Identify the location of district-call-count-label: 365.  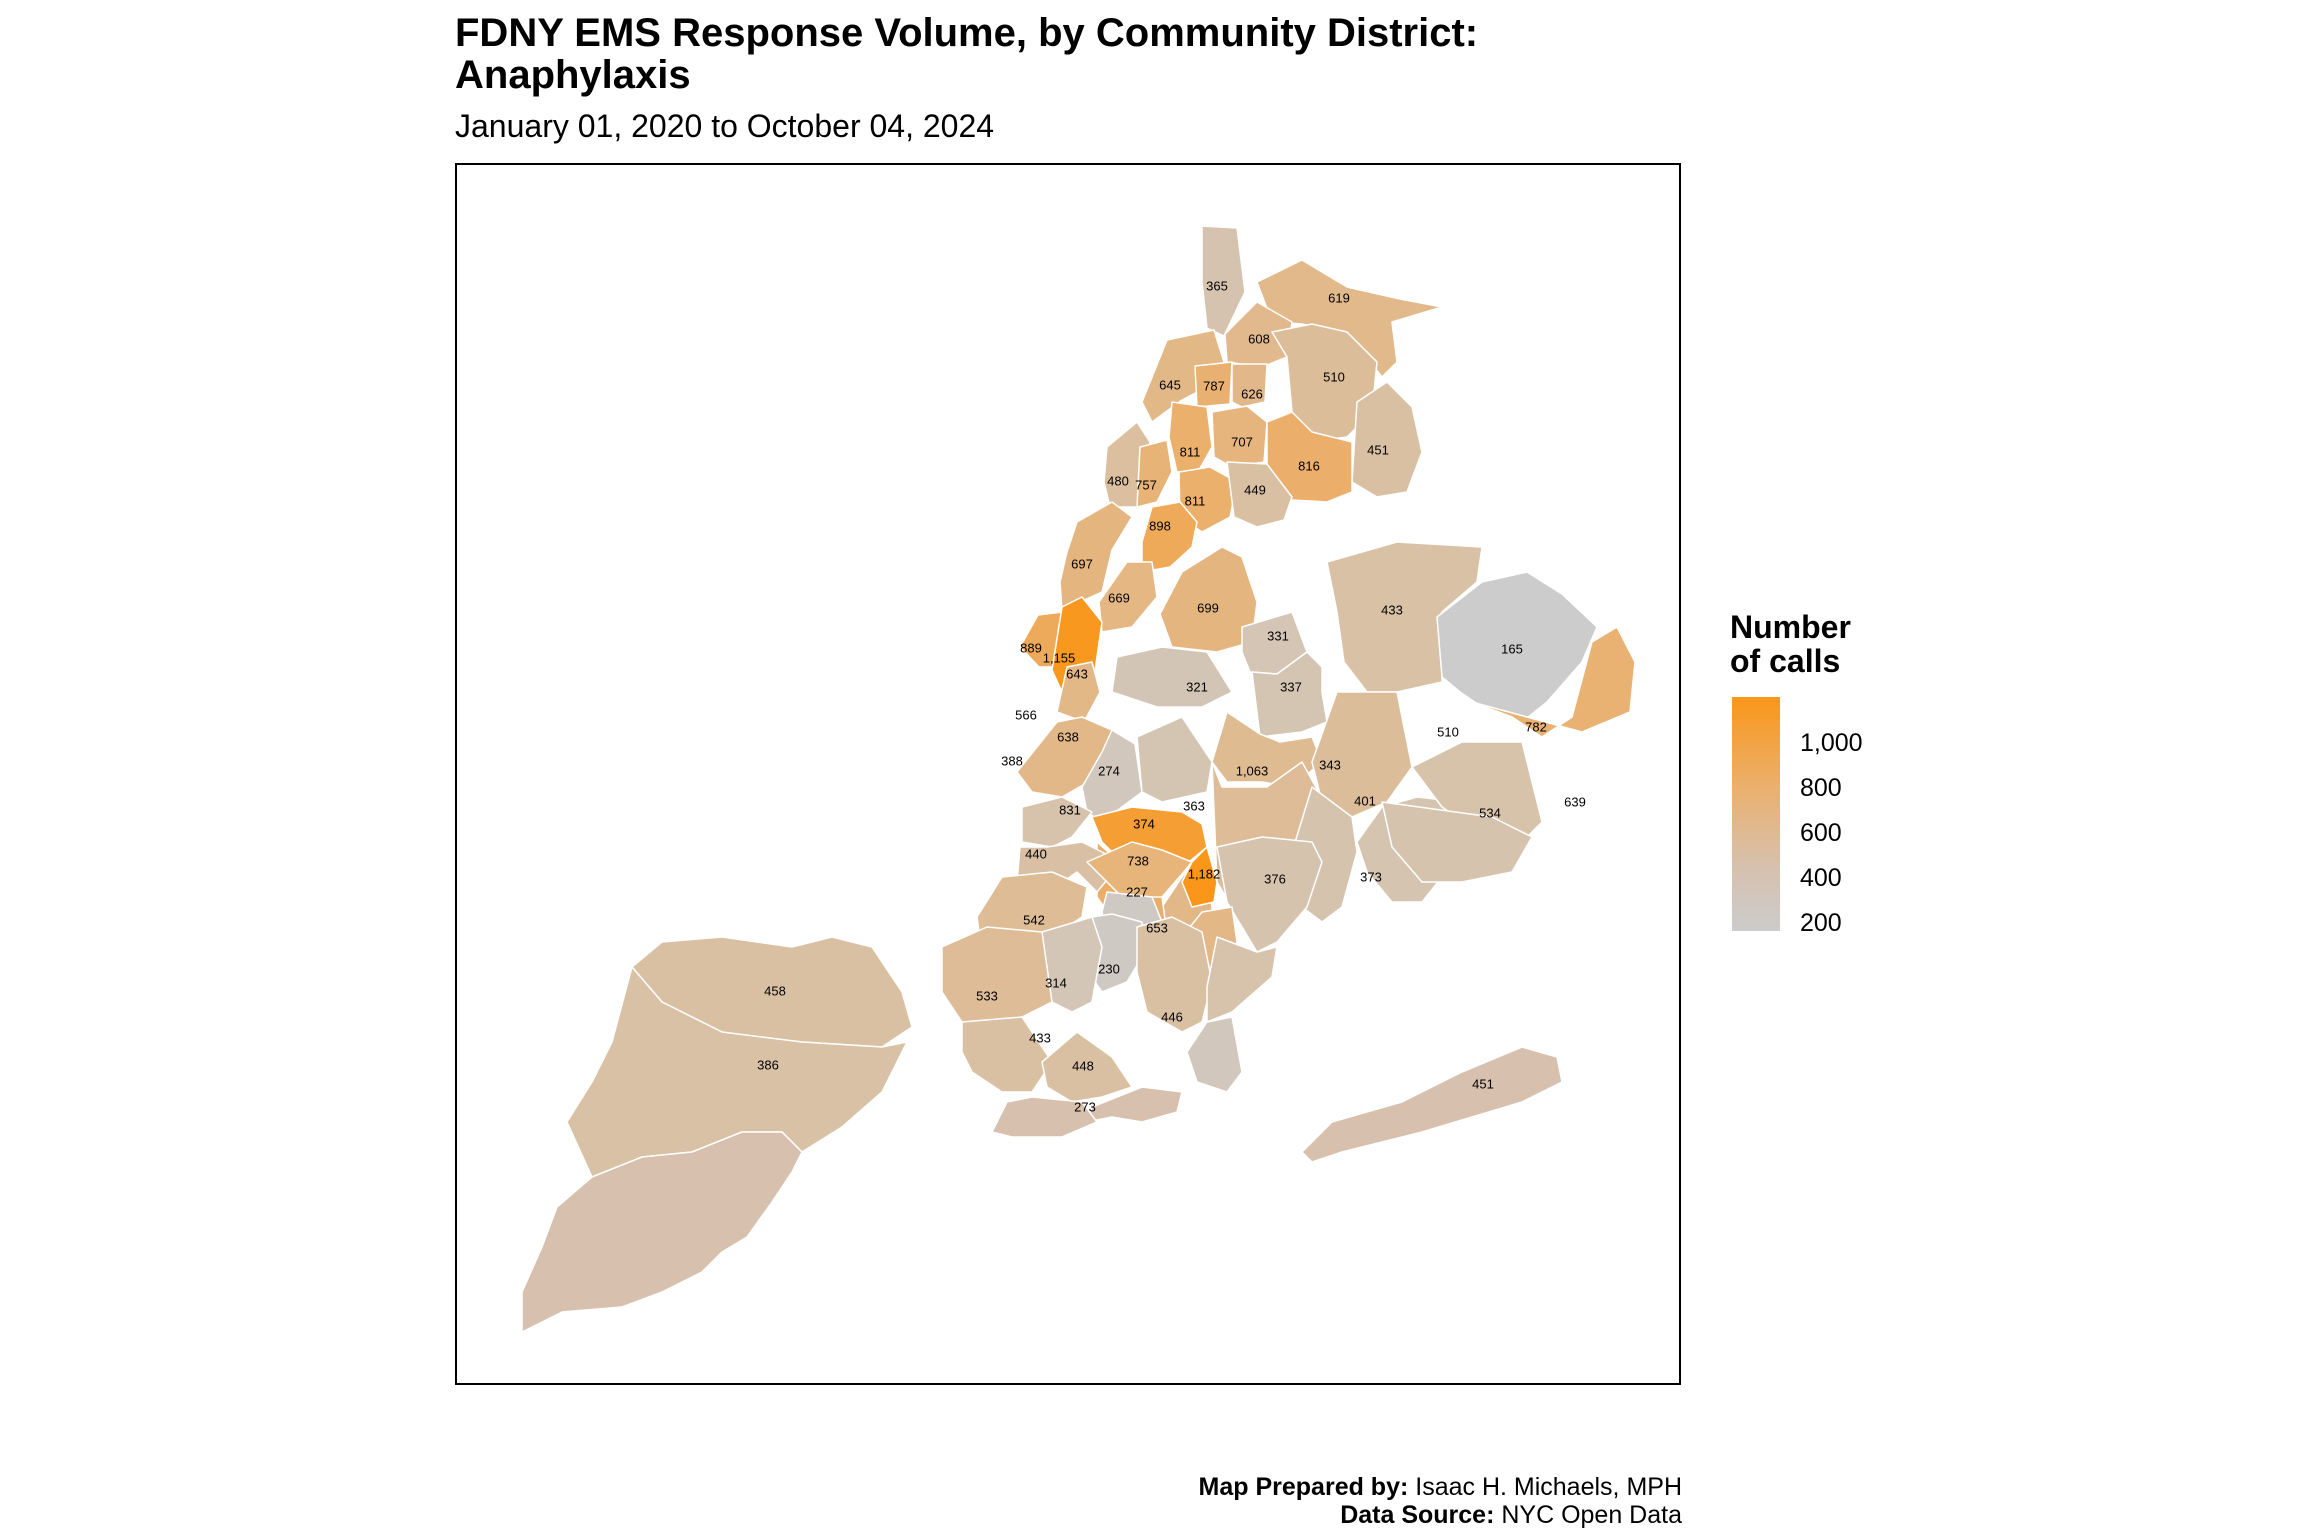
(1217, 285).